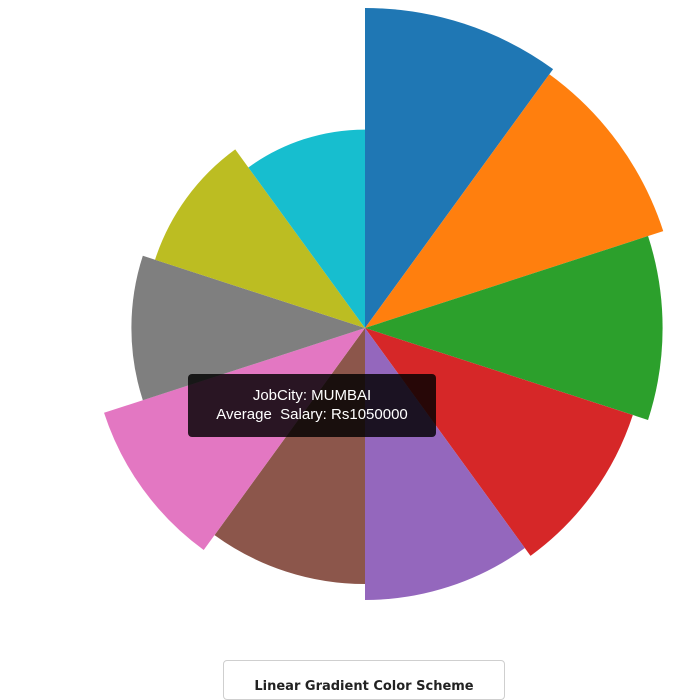 Image resolution: width=675 pixels, height=700 pixels. I want to click on tooltip-city-label: JobCity:, so click(279, 395).